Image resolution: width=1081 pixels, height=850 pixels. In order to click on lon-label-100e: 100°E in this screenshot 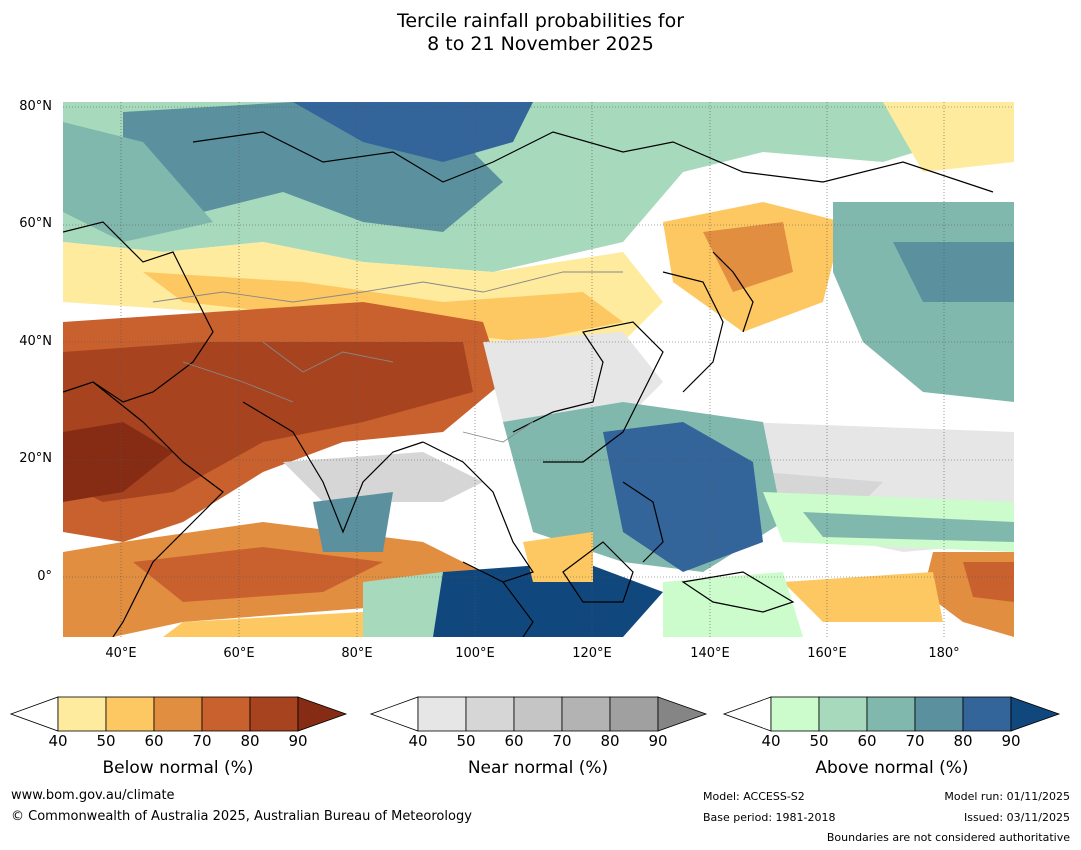, I will do `click(475, 653)`.